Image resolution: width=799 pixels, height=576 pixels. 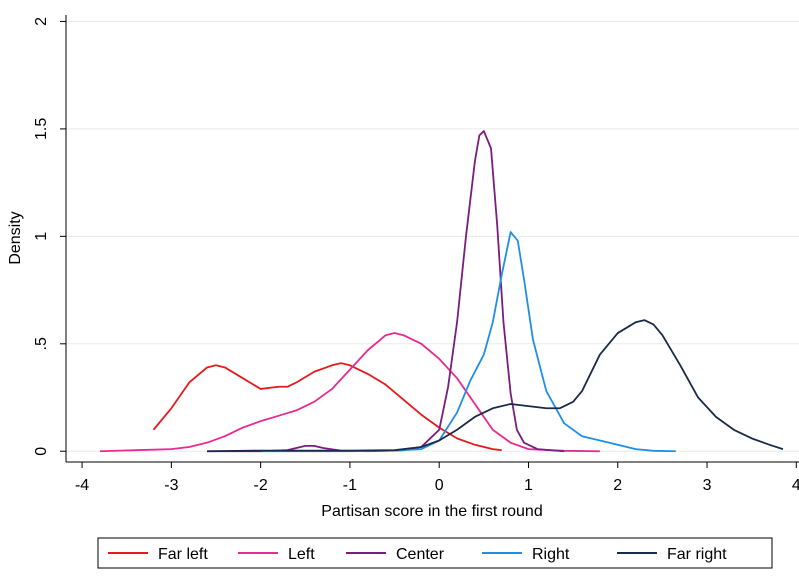 What do you see at coordinates (439, 485) in the screenshot?
I see `x-tick-label: 0` at bounding box center [439, 485].